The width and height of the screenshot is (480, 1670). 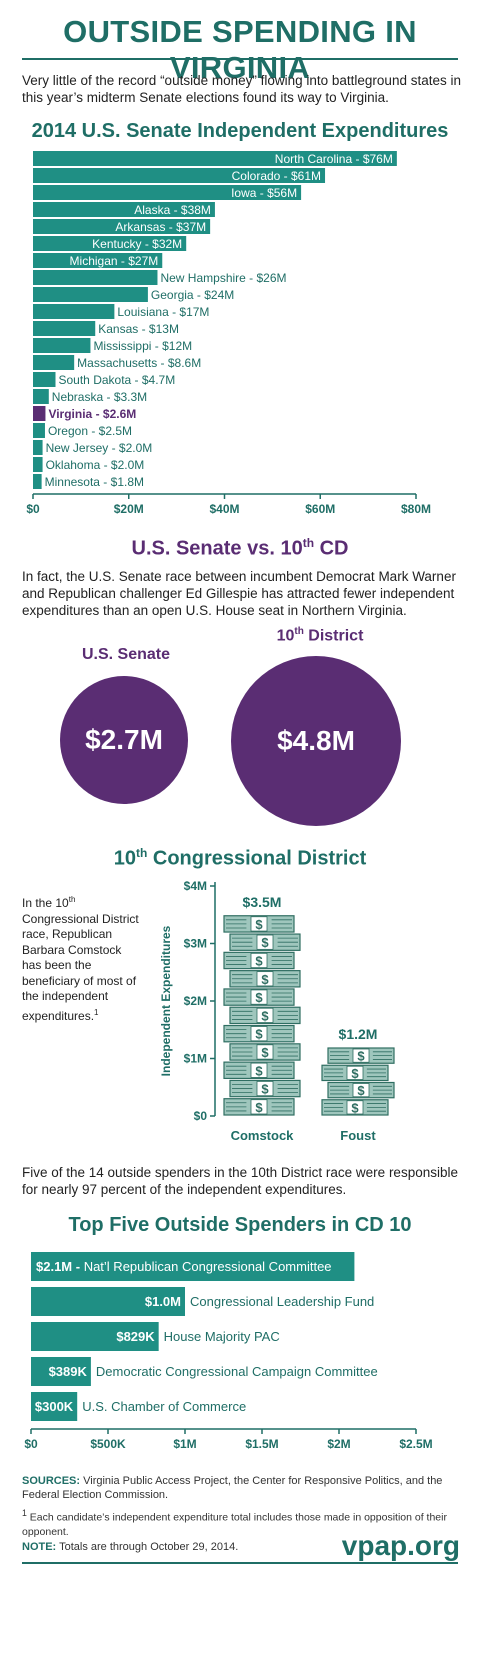 What do you see at coordinates (222, 1336) in the screenshot?
I see `spender-name: House Majority PAC` at bounding box center [222, 1336].